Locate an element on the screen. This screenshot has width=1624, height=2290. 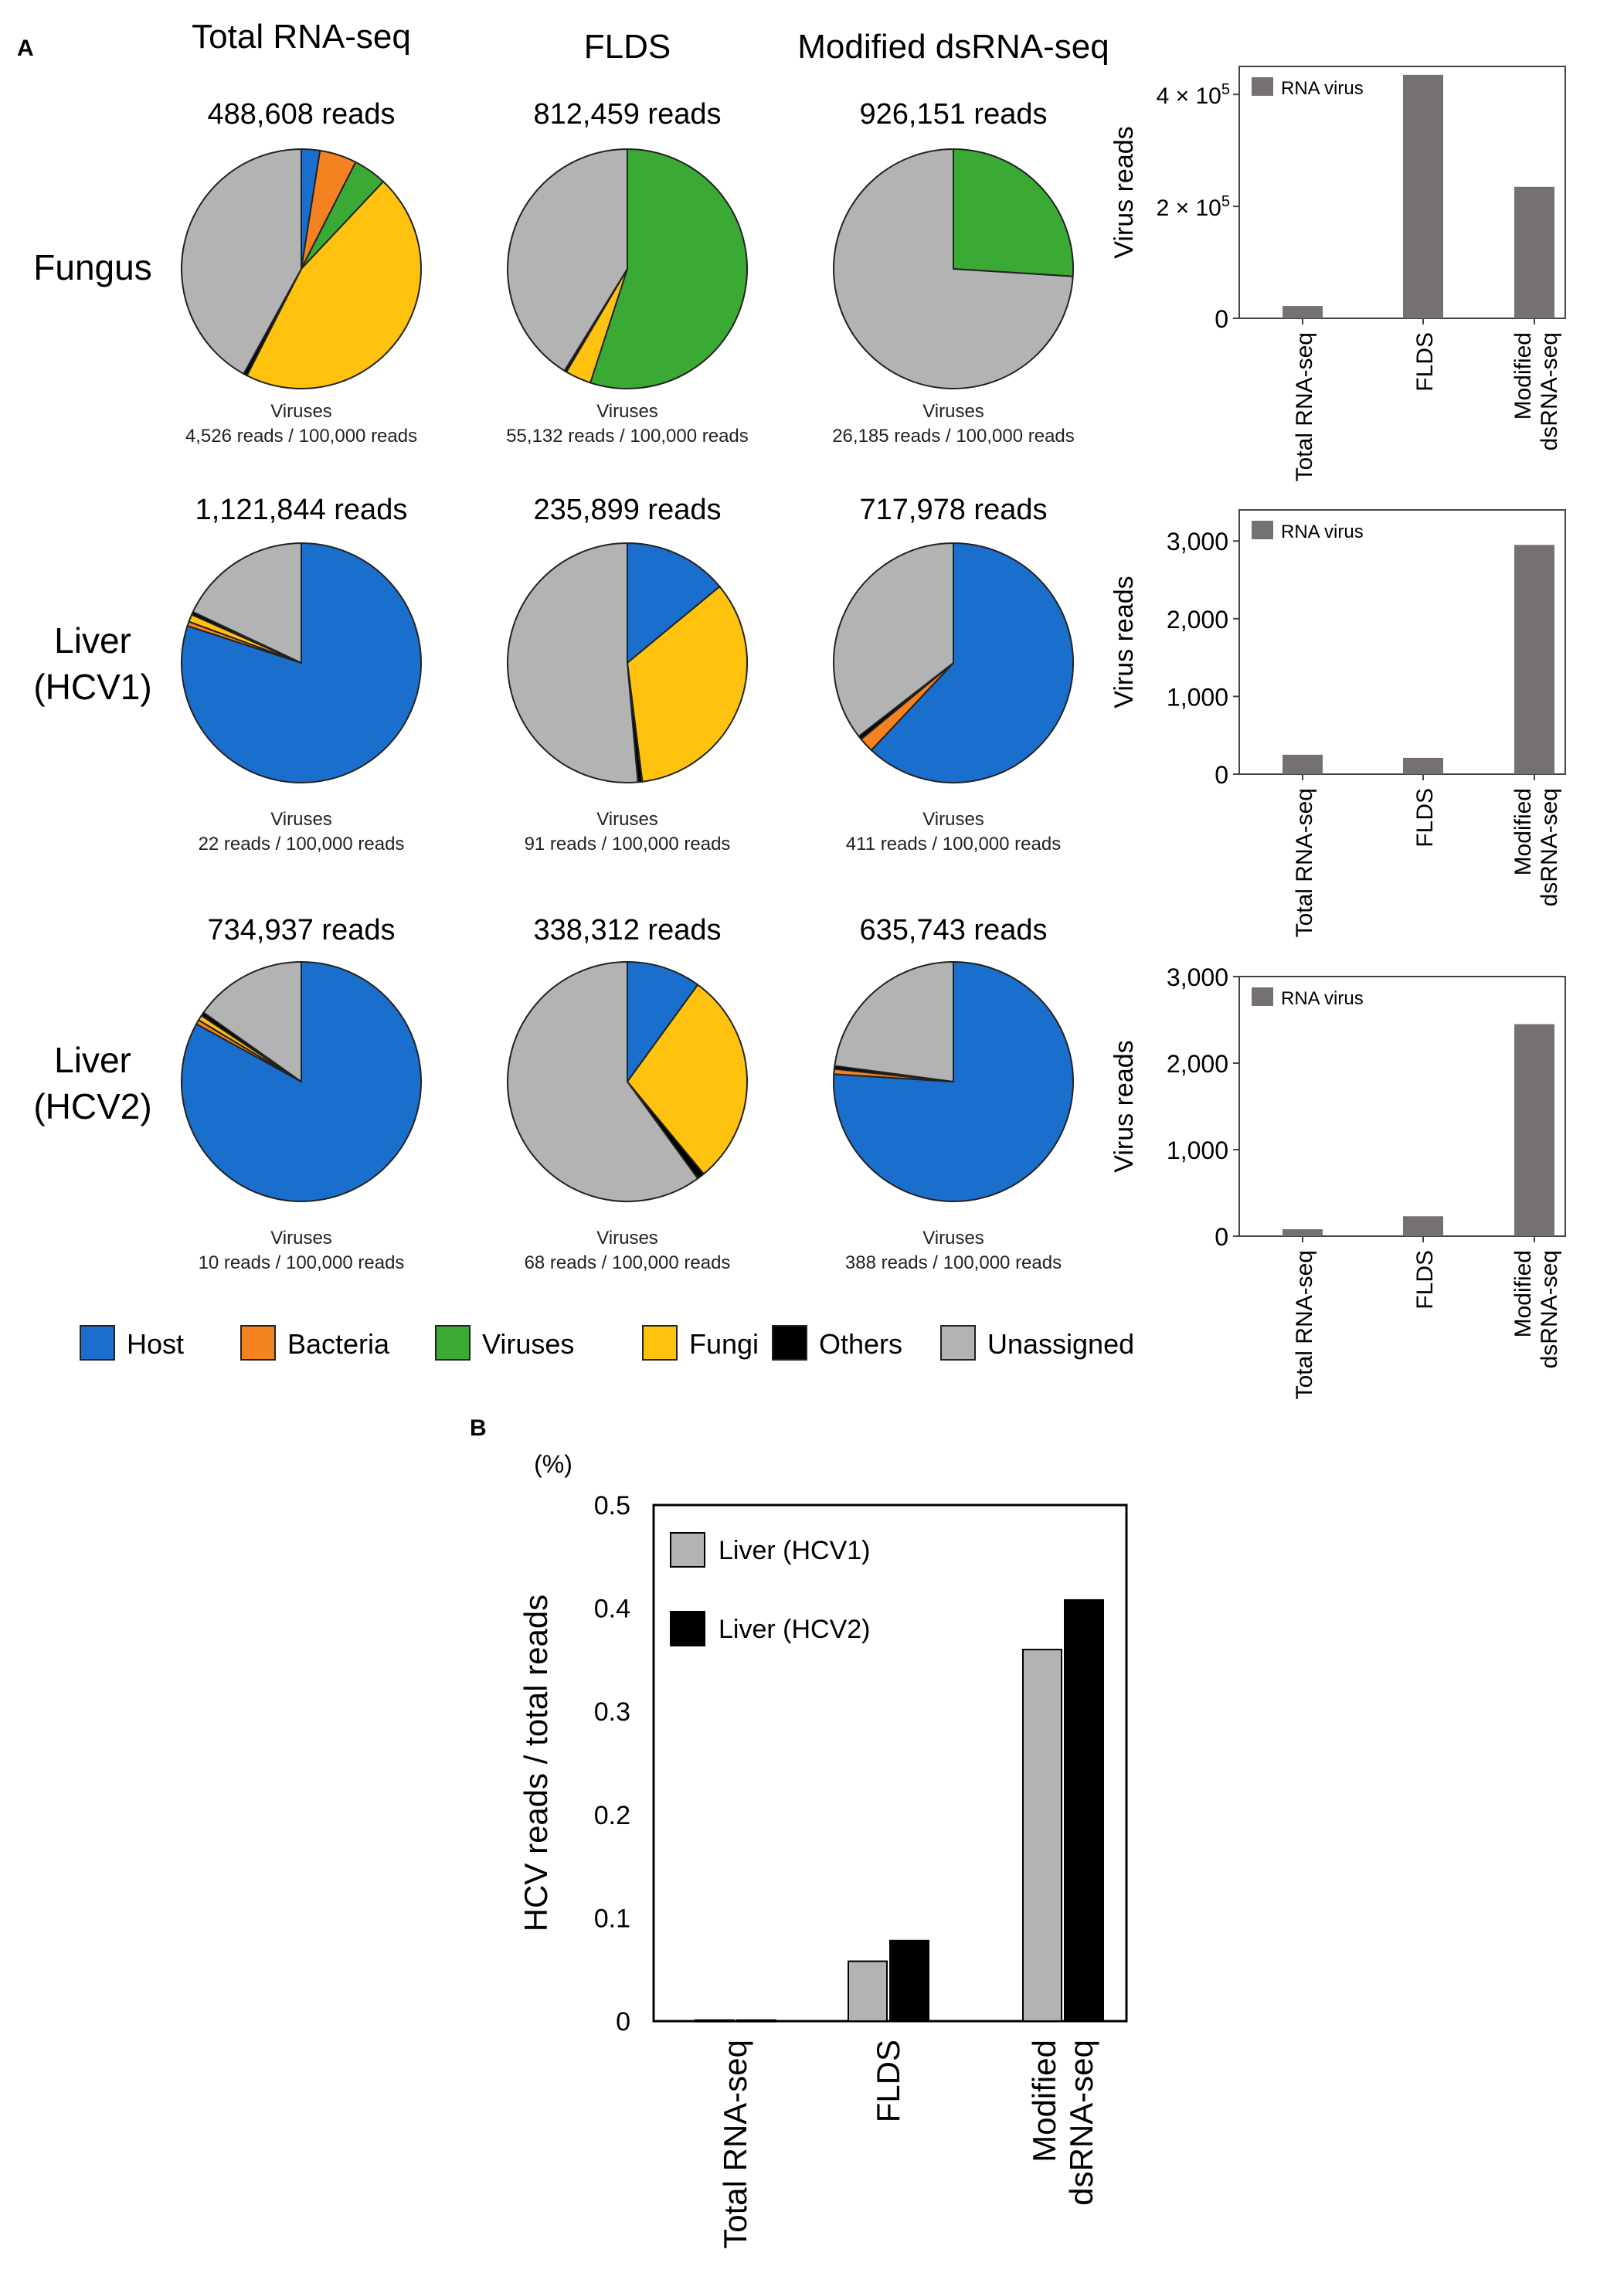
y-tick-base: 2 × 10 is located at coordinates (1189, 208).